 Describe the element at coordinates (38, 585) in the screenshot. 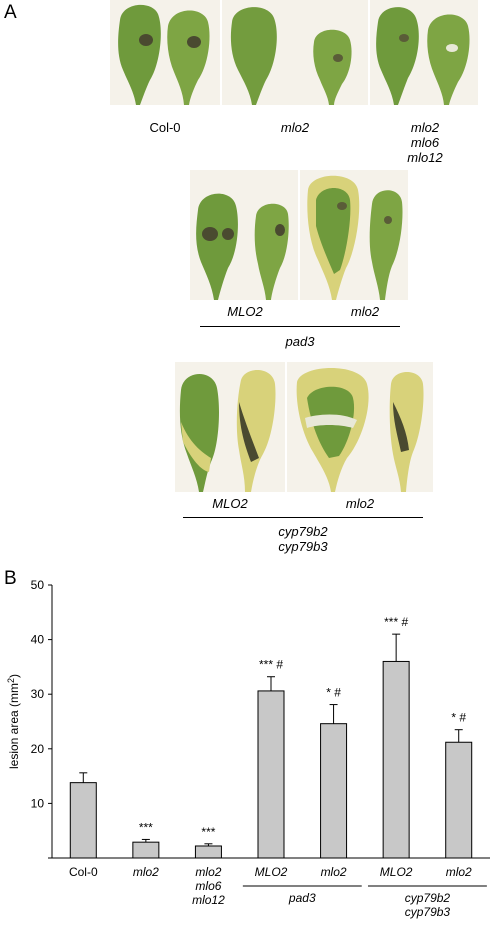

I see `y-tick-label: 50` at that location.